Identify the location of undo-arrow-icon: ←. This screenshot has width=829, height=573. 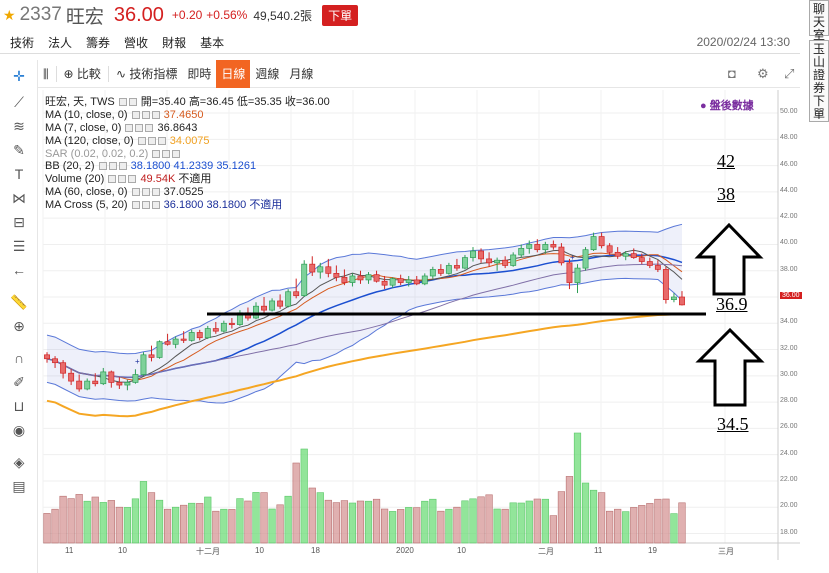
(19, 270).